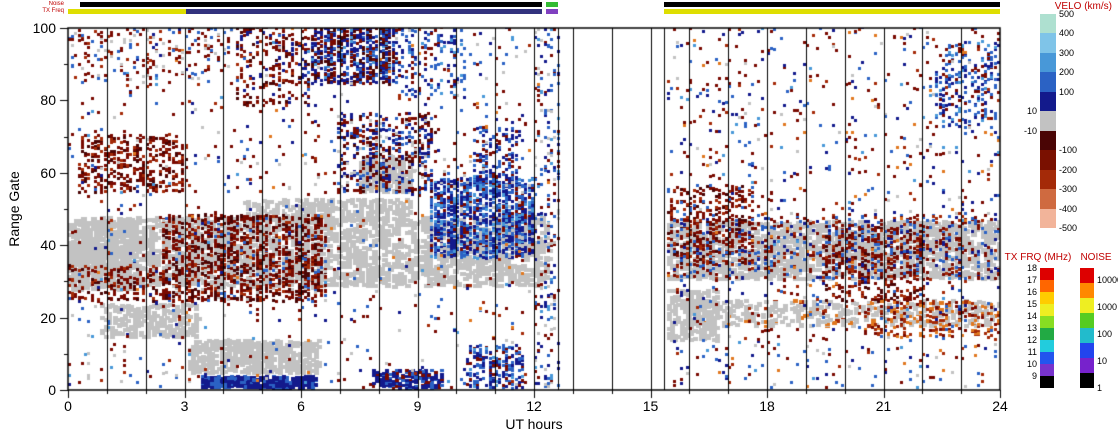  Describe the element at coordinates (48, 172) in the screenshot. I see `y-tick-label: 60` at that location.